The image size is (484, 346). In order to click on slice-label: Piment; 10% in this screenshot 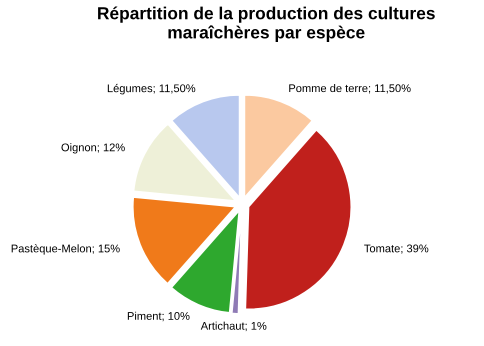, I will do `click(159, 317)`.